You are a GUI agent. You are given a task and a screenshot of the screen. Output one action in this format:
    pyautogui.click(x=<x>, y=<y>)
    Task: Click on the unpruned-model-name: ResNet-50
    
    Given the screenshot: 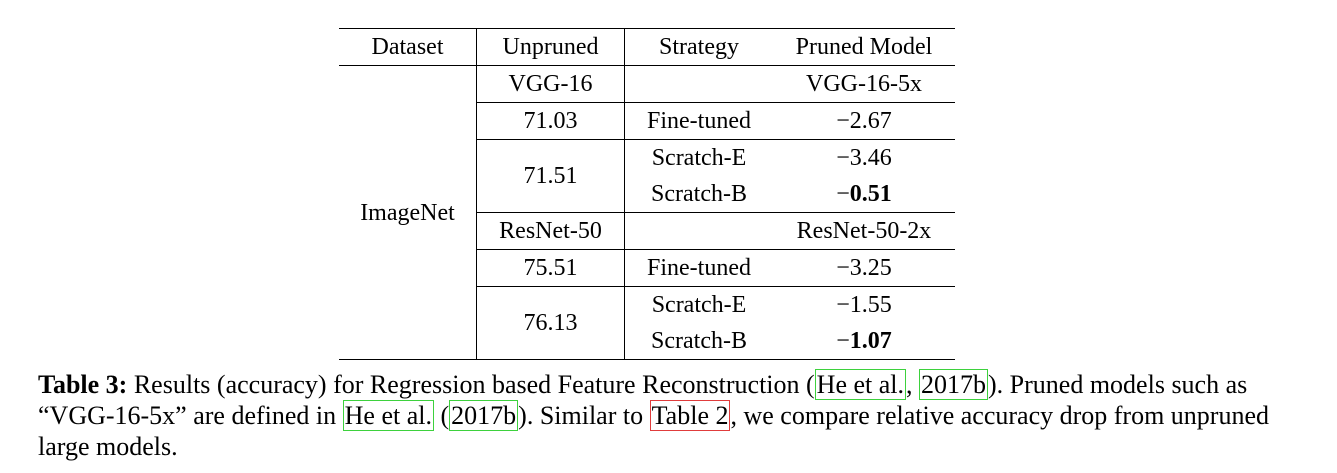 What is the action you would take?
    pyautogui.click(x=550, y=231)
    